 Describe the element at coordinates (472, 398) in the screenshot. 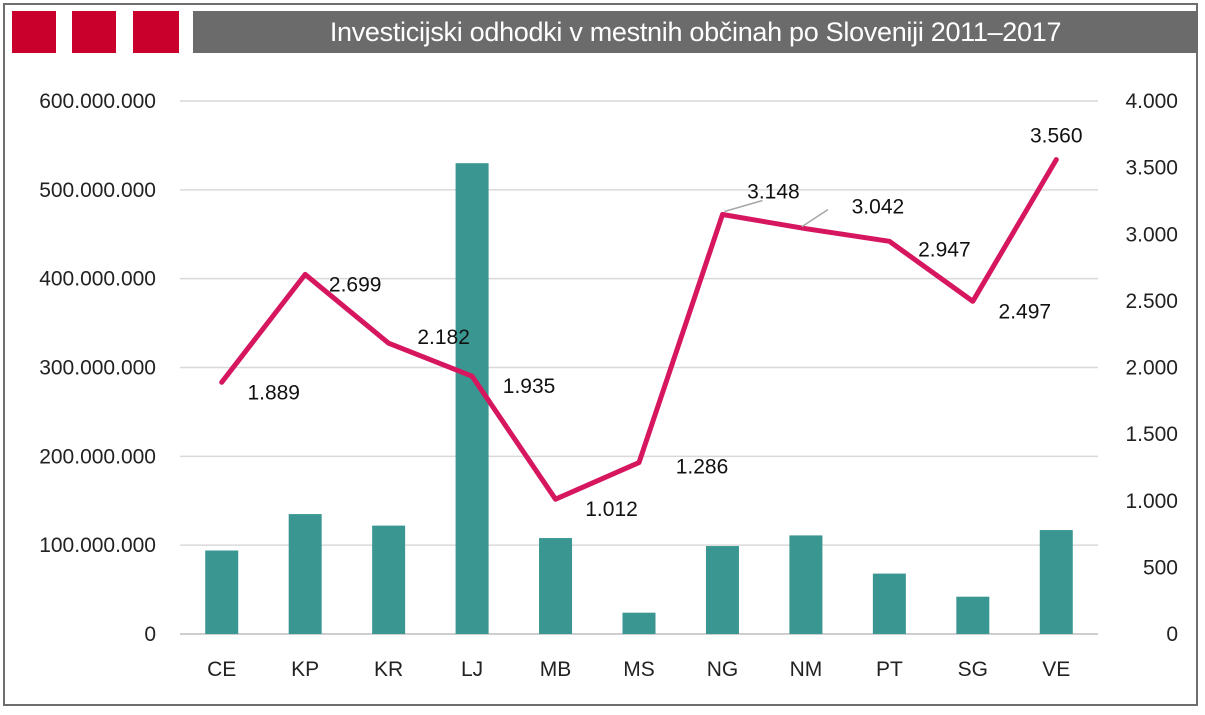

I see `bar-LJ` at that location.